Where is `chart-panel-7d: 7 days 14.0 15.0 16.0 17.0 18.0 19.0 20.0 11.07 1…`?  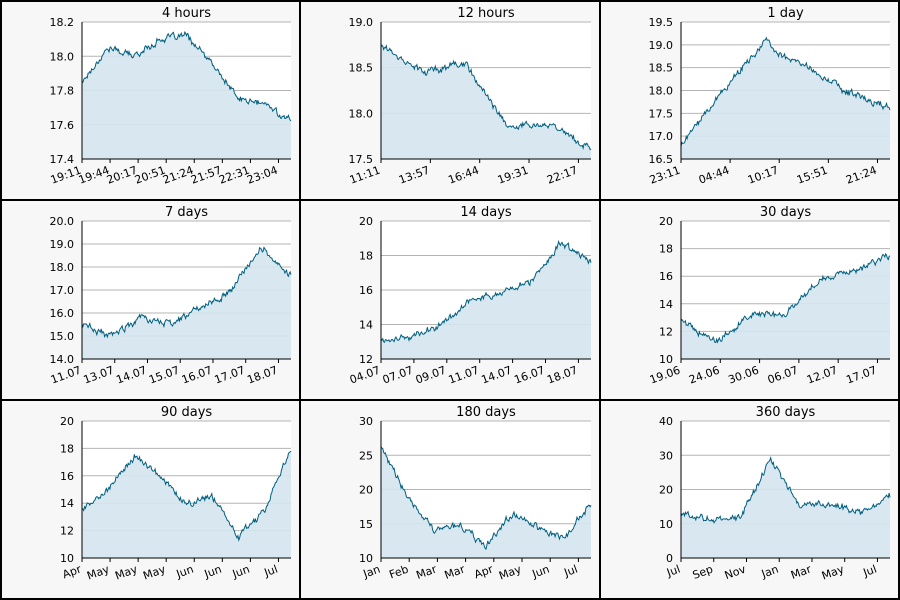 chart-panel-7d: 7 days 14.0 15.0 16.0 17.0 18.0 19.0 20.0 11.07 1… is located at coordinates (150, 300).